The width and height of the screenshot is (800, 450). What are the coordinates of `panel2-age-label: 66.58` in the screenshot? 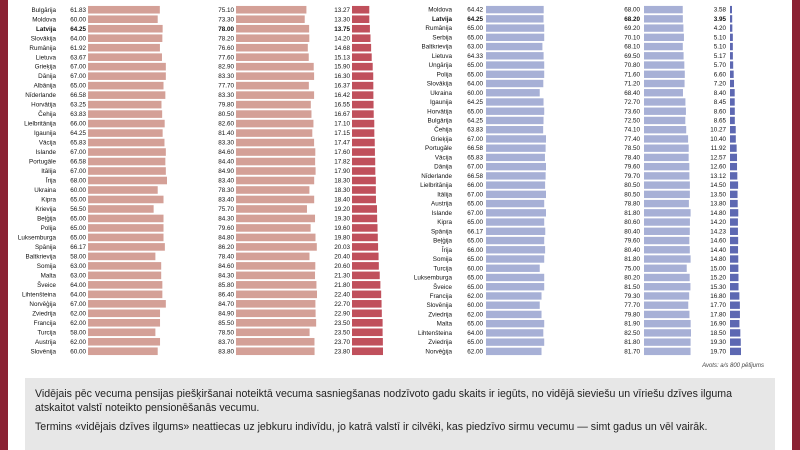 It's located at (475, 148).